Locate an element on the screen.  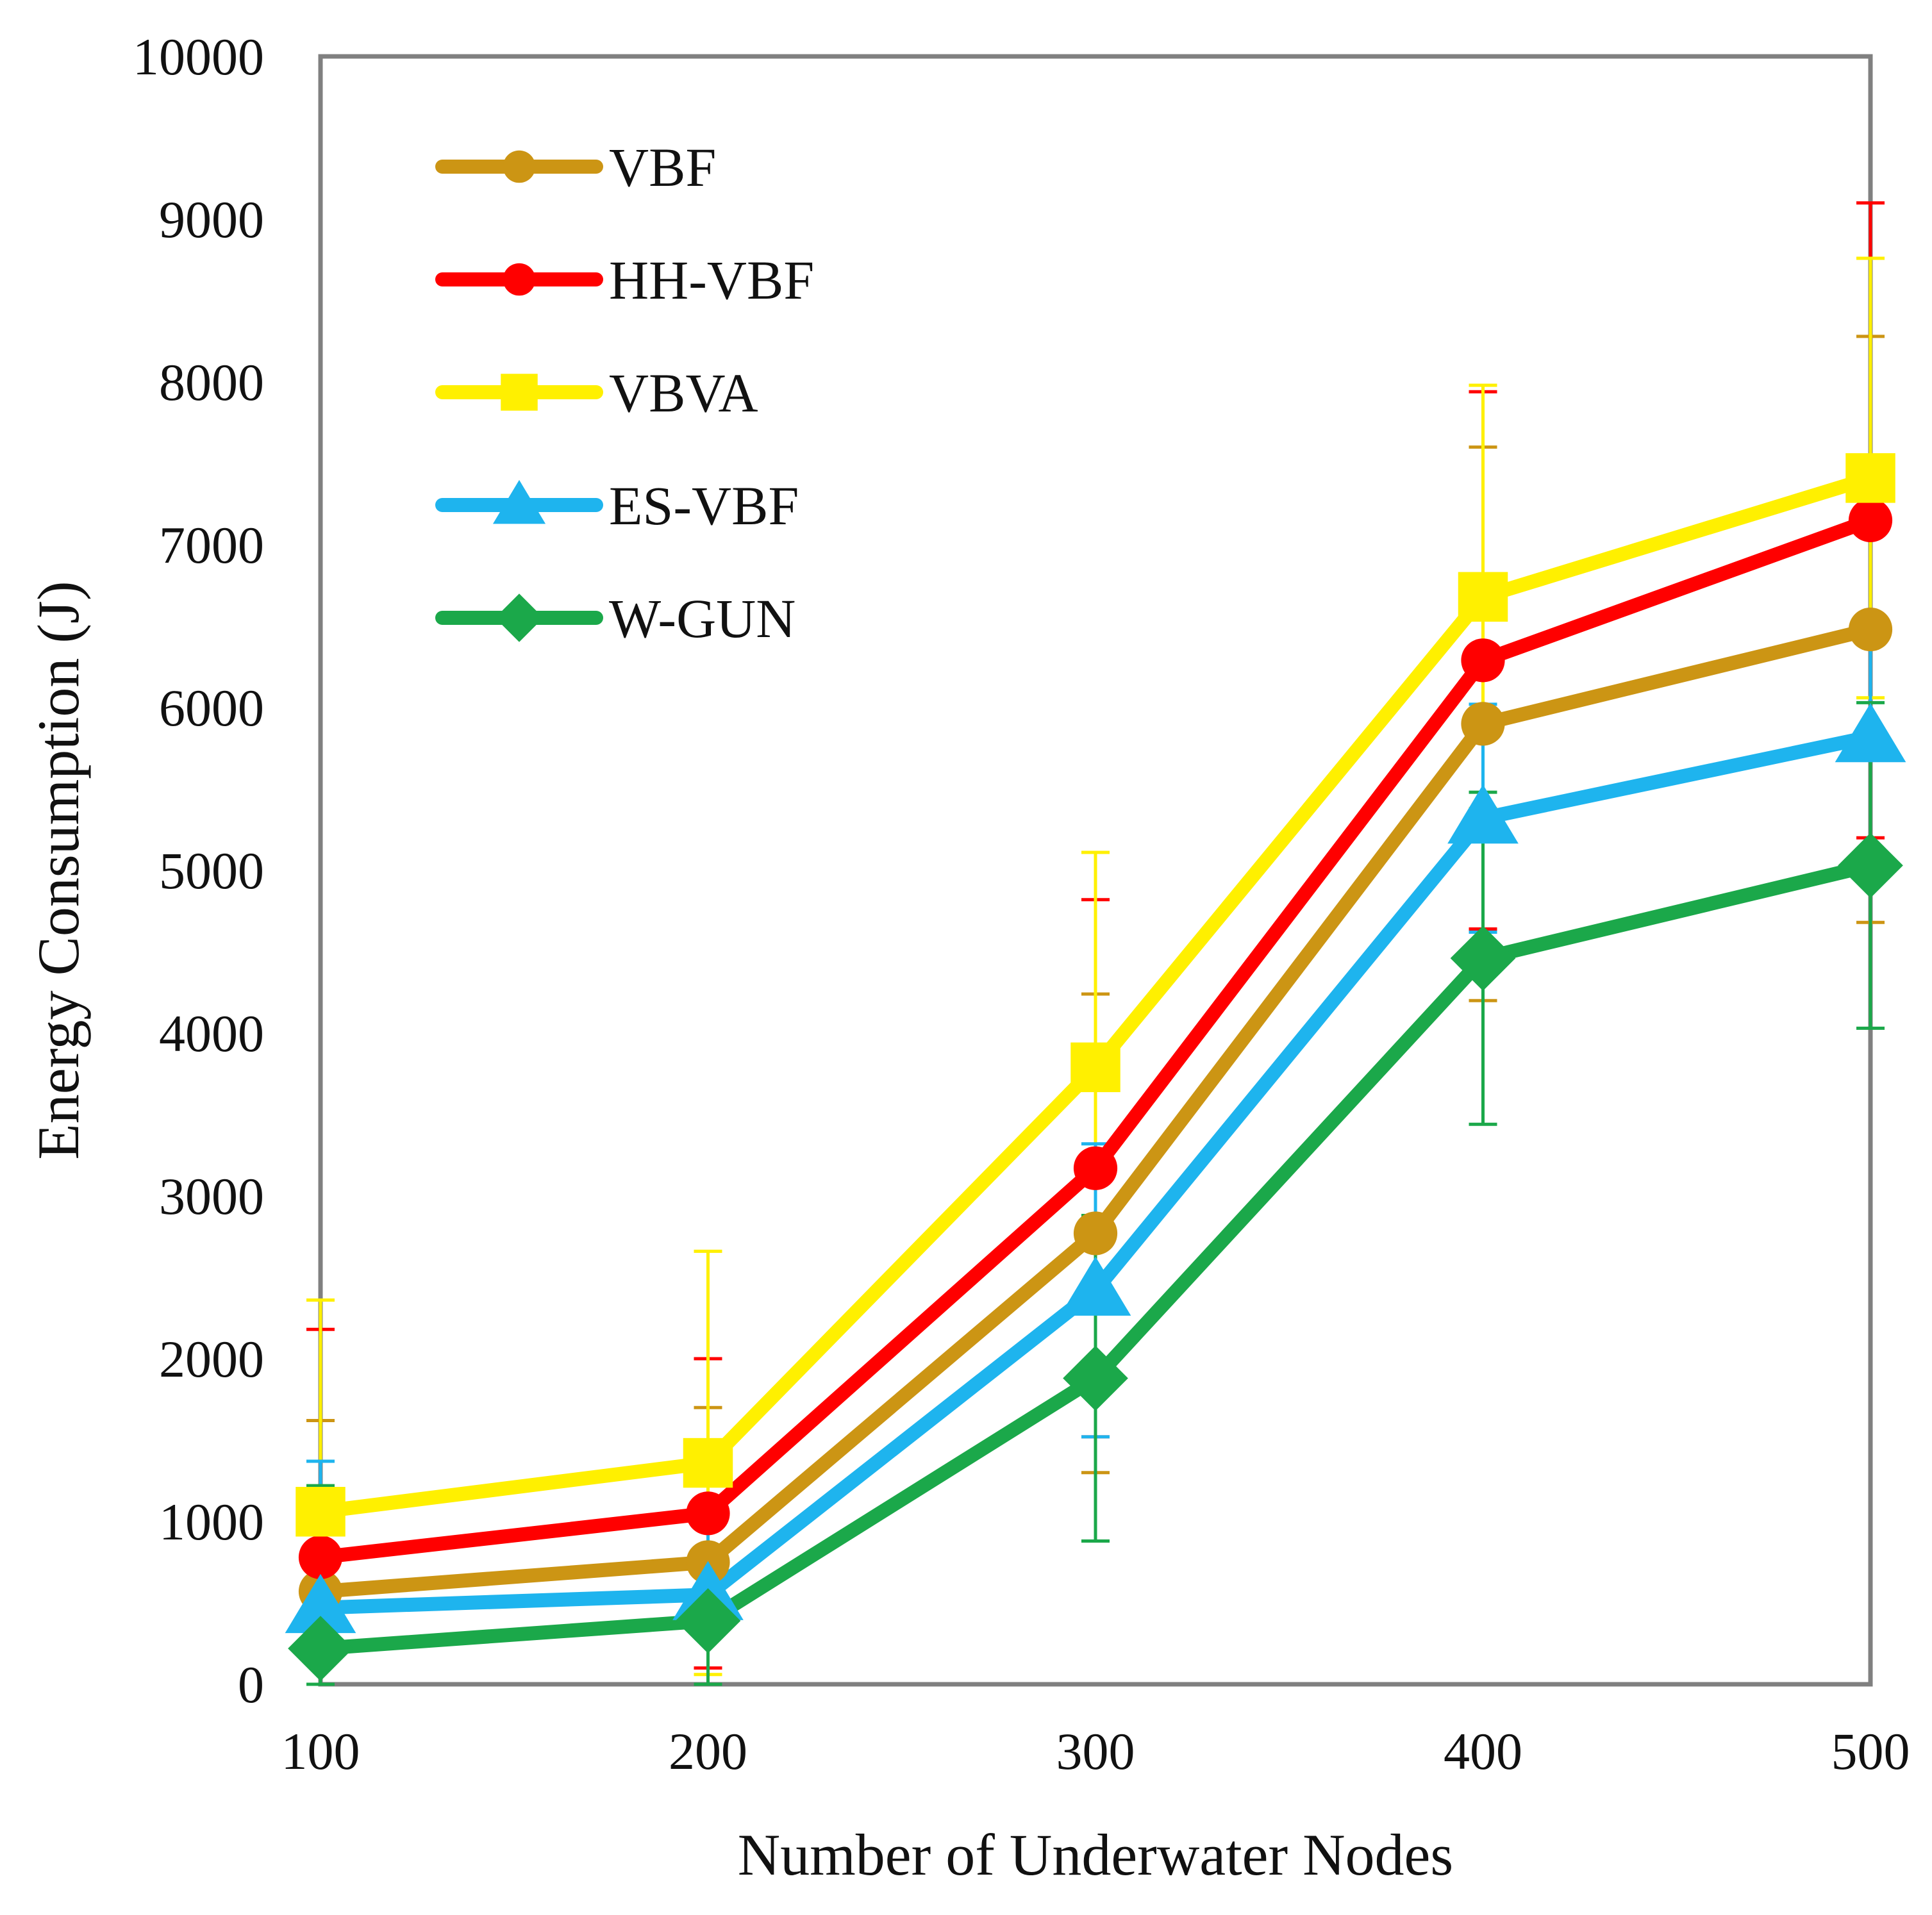
legend-label: VBF is located at coordinates (662, 167).